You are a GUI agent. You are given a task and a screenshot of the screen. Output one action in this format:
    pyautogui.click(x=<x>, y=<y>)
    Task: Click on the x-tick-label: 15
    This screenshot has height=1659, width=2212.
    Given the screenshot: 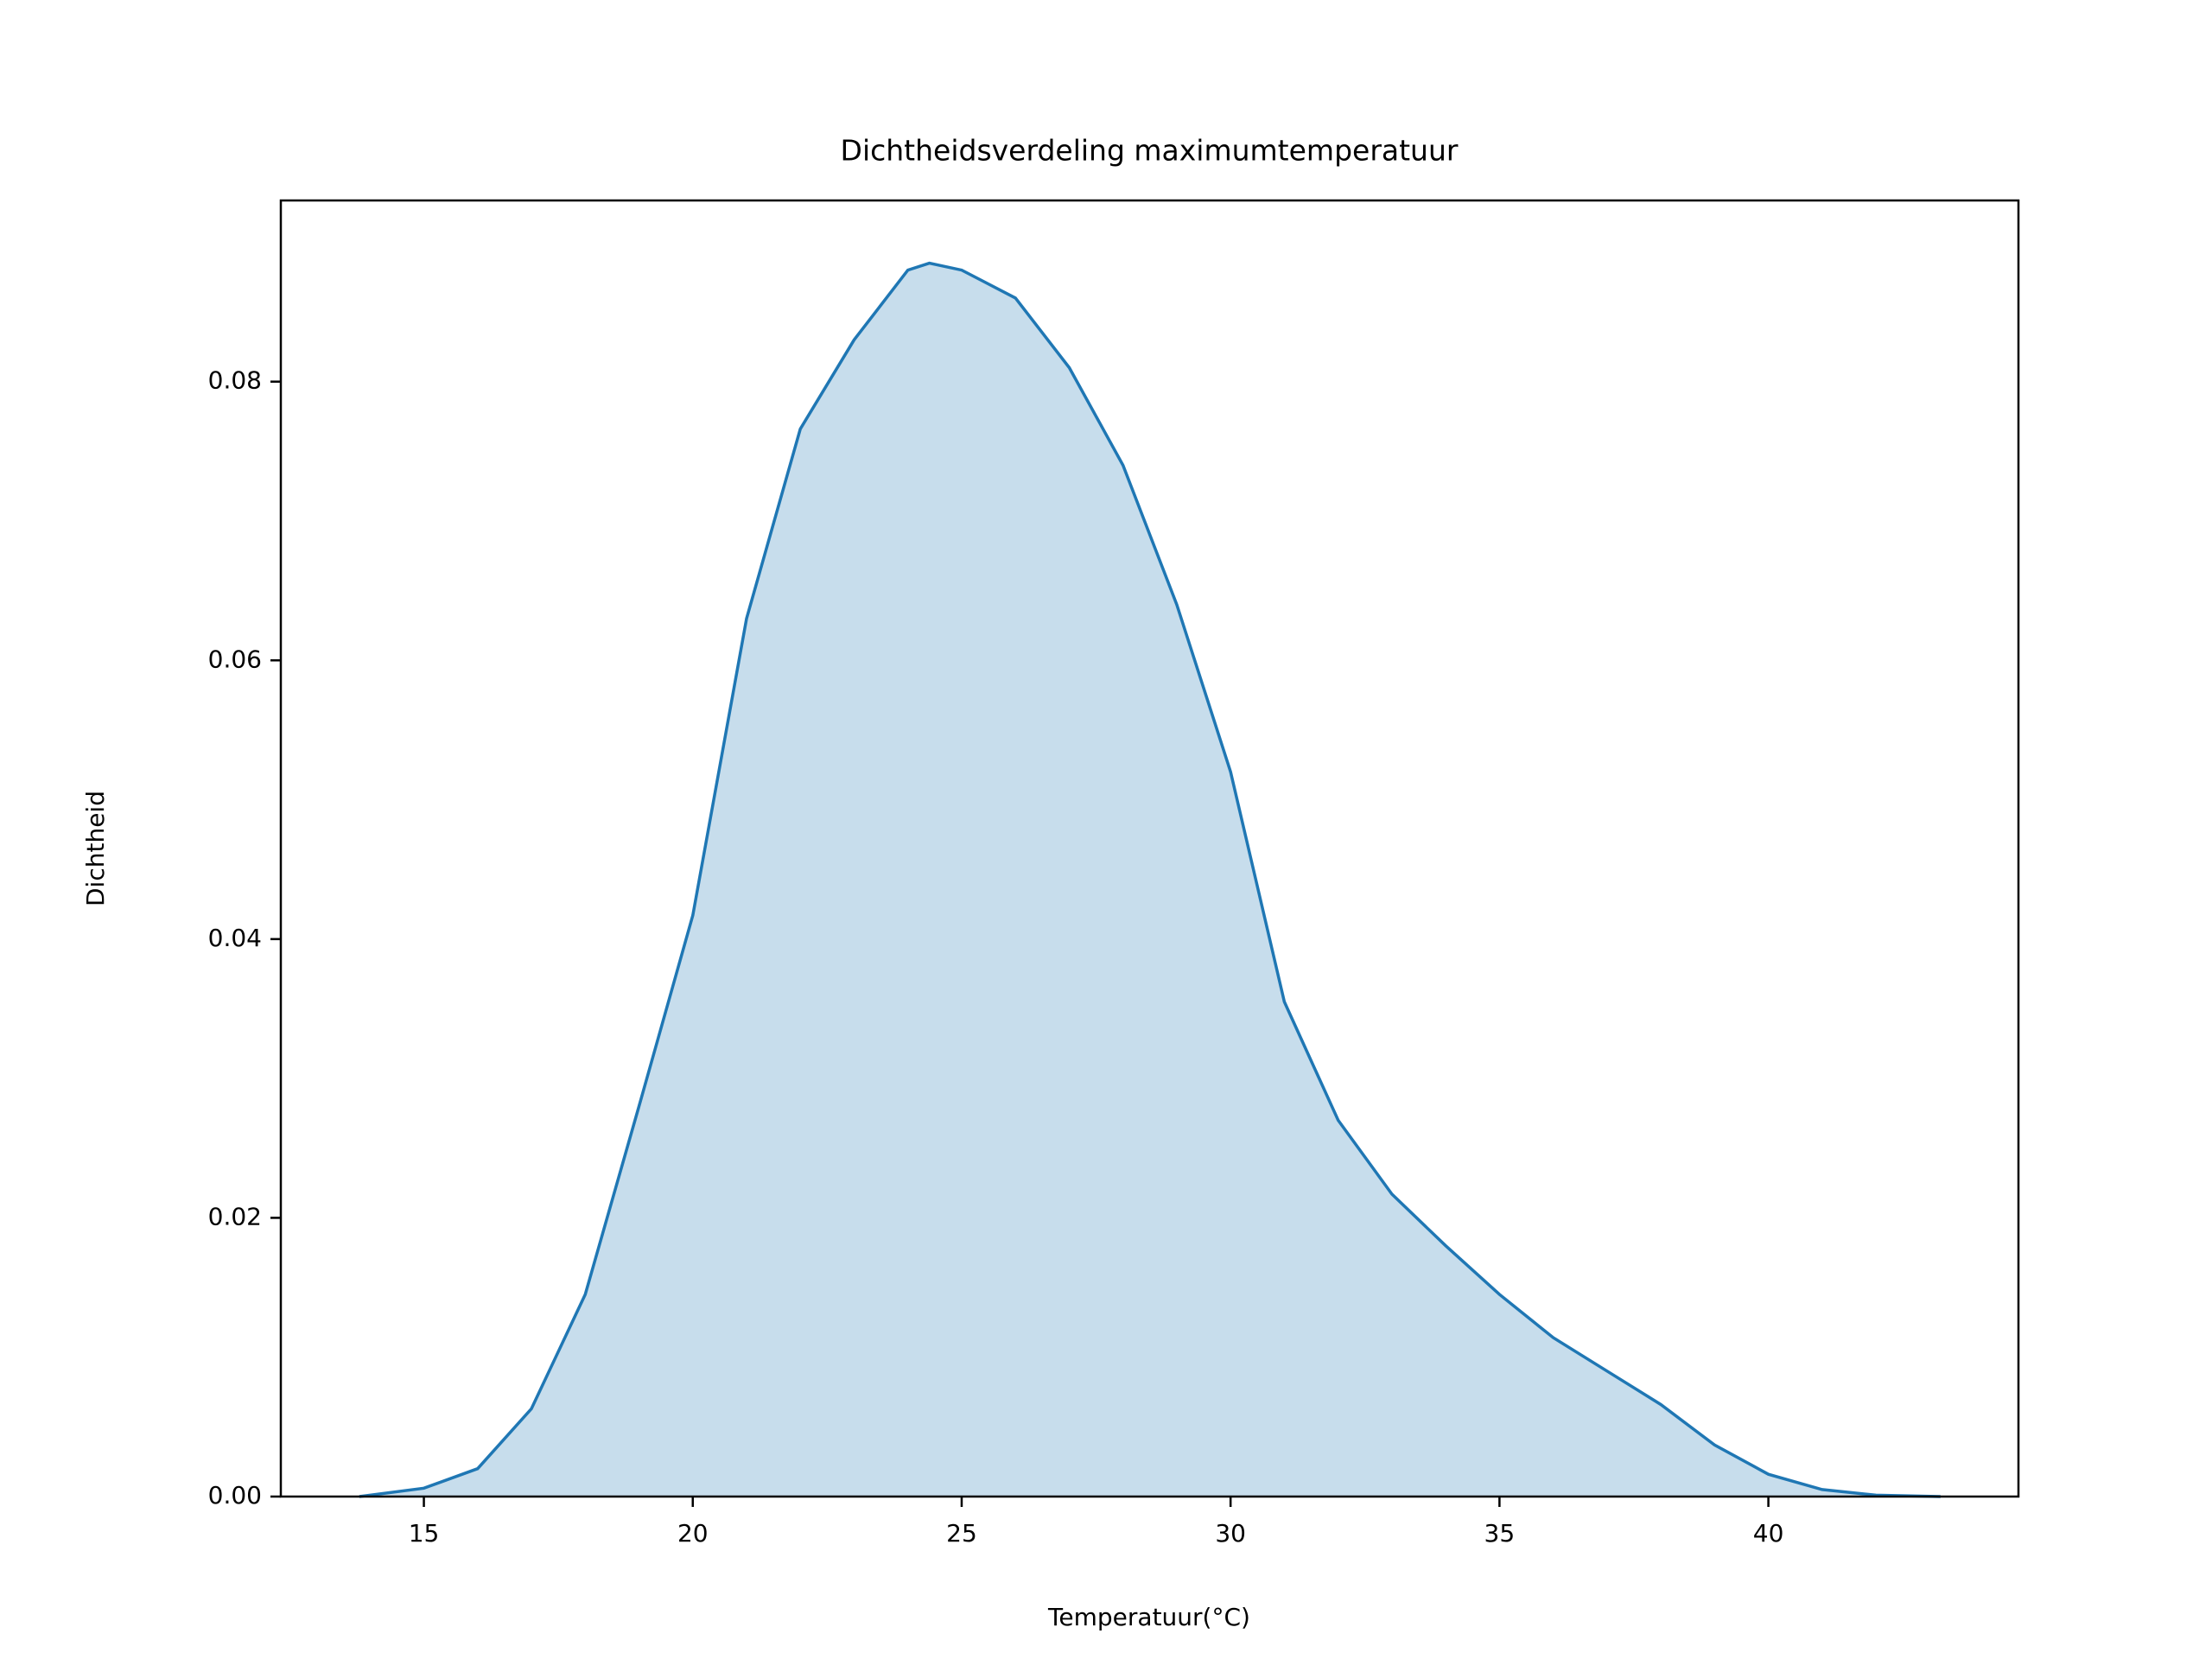 What is the action you would take?
    pyautogui.click(x=424, y=1533)
    